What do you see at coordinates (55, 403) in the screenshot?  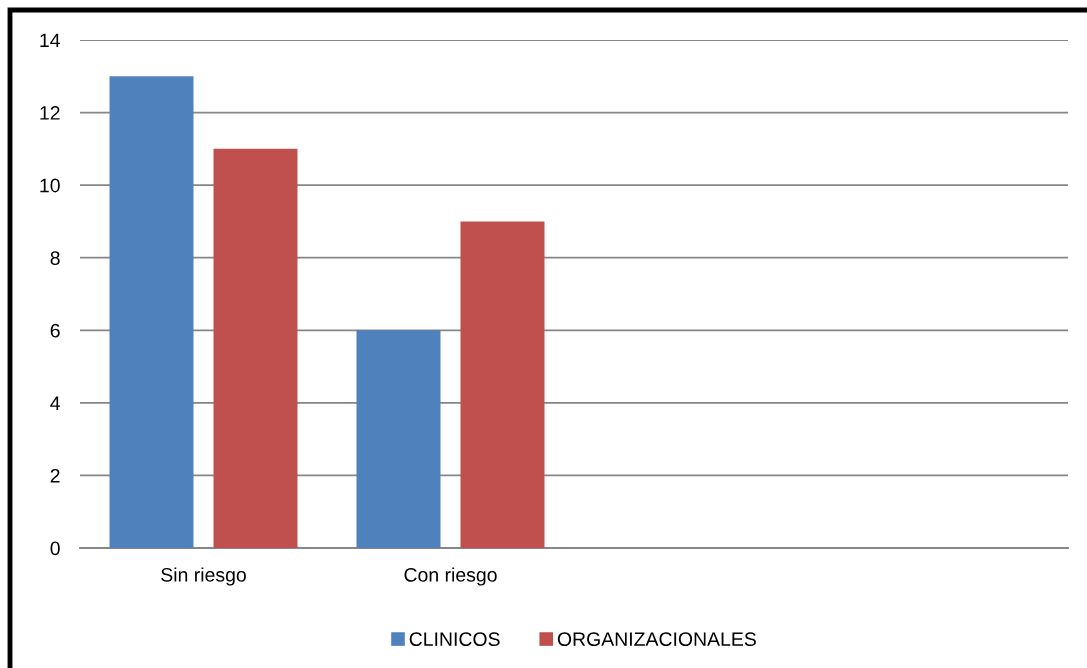 I see `y-tick-label: 4` at bounding box center [55, 403].